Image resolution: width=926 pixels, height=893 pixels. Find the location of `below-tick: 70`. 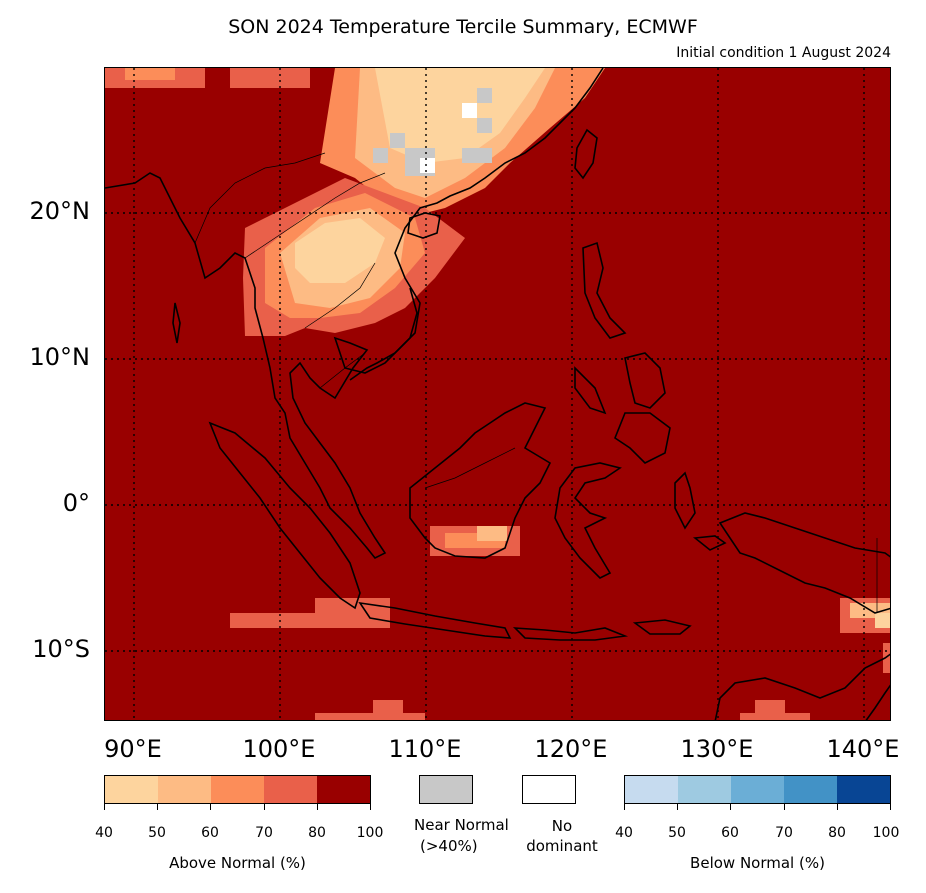

below-tick: 70 is located at coordinates (784, 833).